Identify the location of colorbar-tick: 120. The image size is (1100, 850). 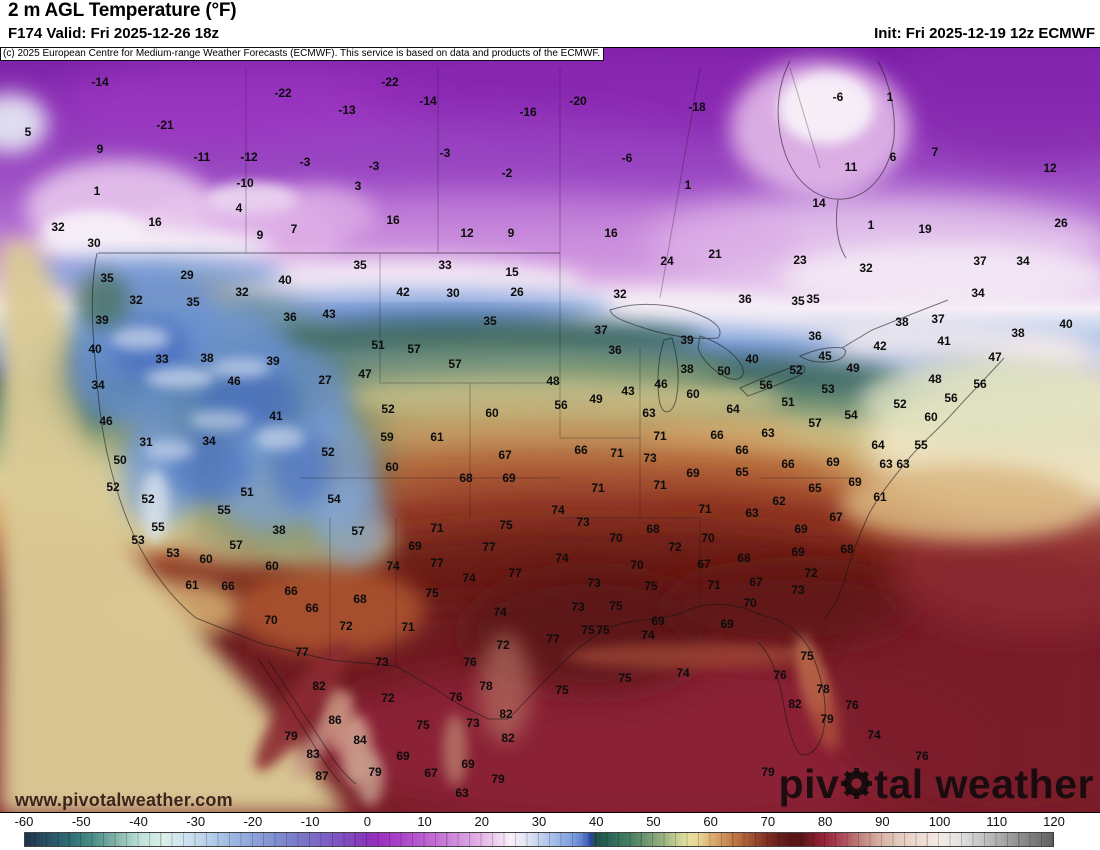
(1054, 821).